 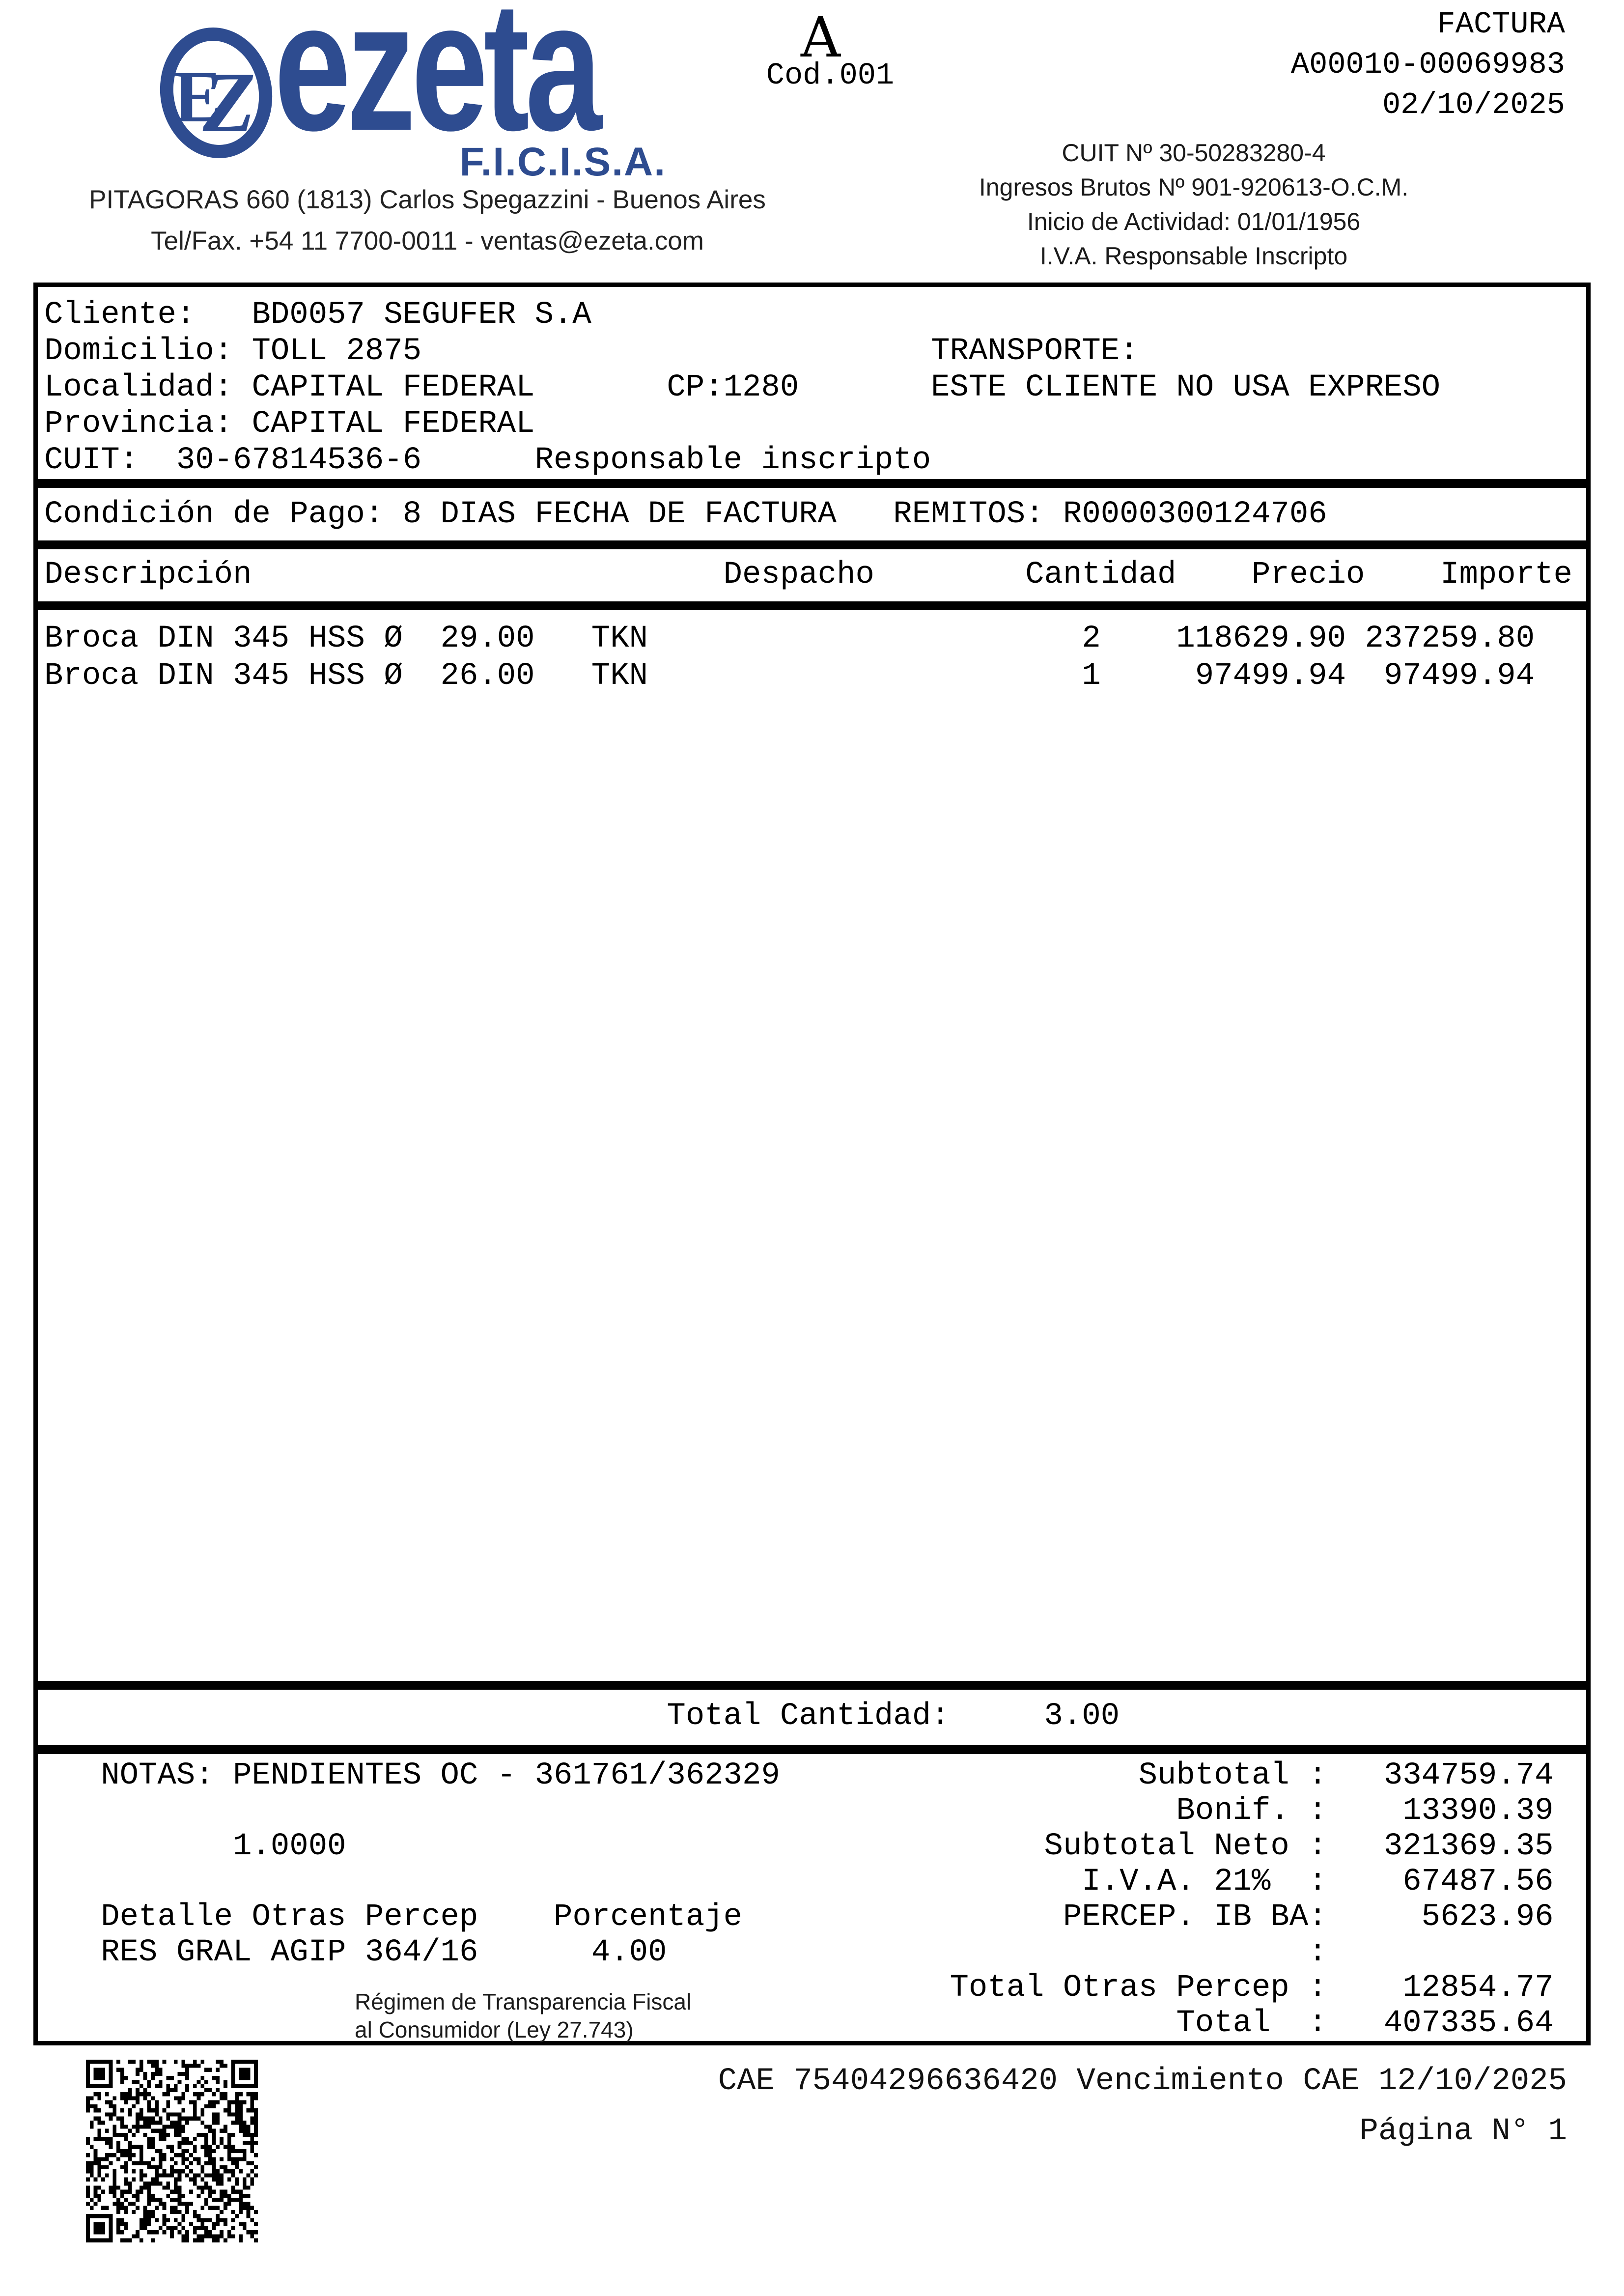 I want to click on total-quantity-box: Total Cantidad: 3.00, so click(x=812, y=1717).